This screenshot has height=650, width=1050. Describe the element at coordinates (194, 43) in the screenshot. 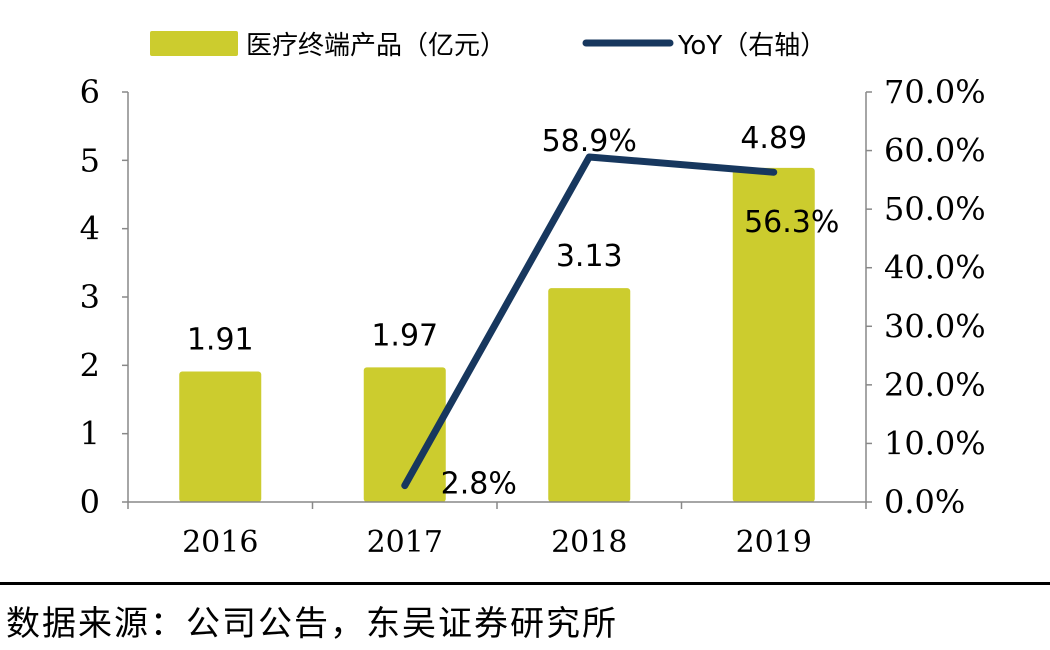

I see `legend-bar-swatch` at that location.